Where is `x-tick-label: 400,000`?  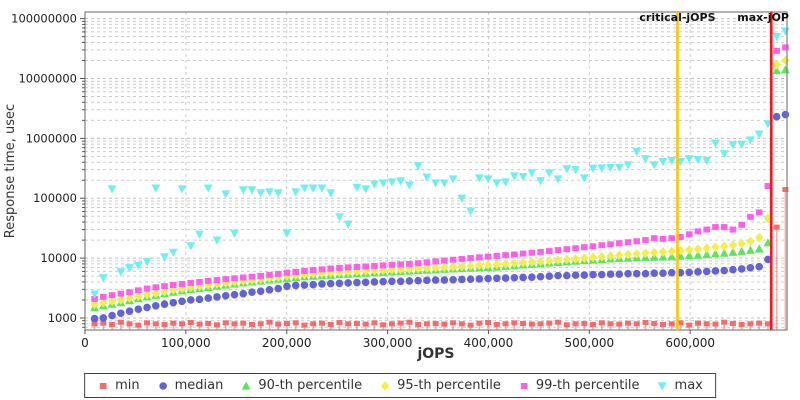 x-tick-label: 400,000 is located at coordinates (489, 343).